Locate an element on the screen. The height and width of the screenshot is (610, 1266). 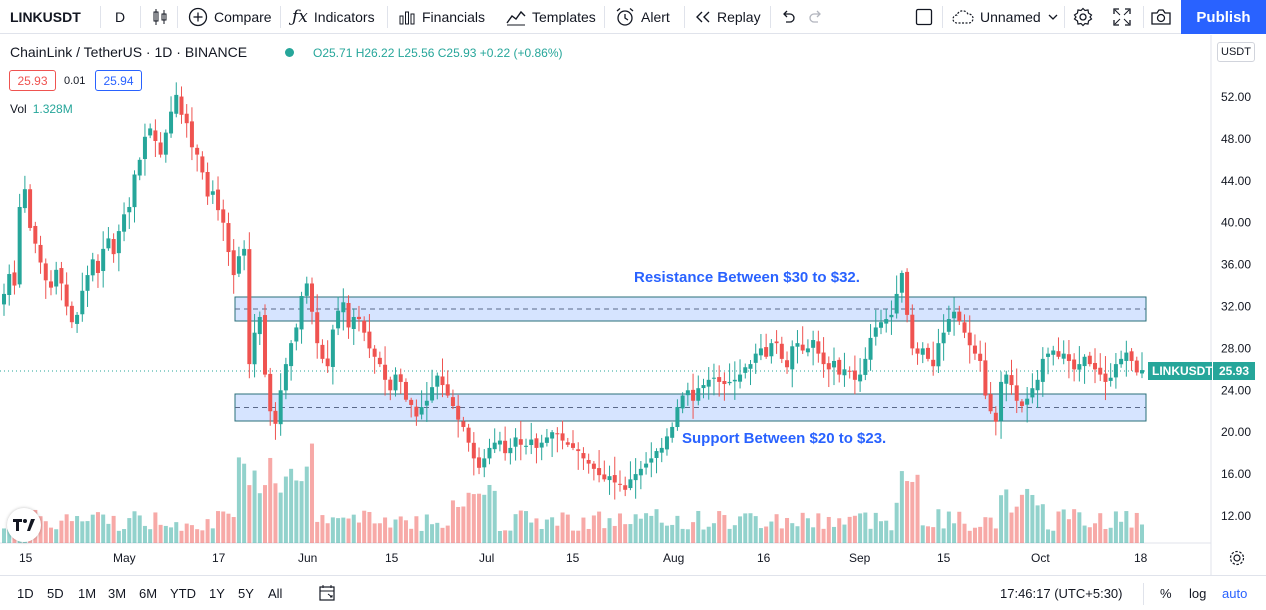
price-tick-label: 16.00 is located at coordinates (1236, 474).